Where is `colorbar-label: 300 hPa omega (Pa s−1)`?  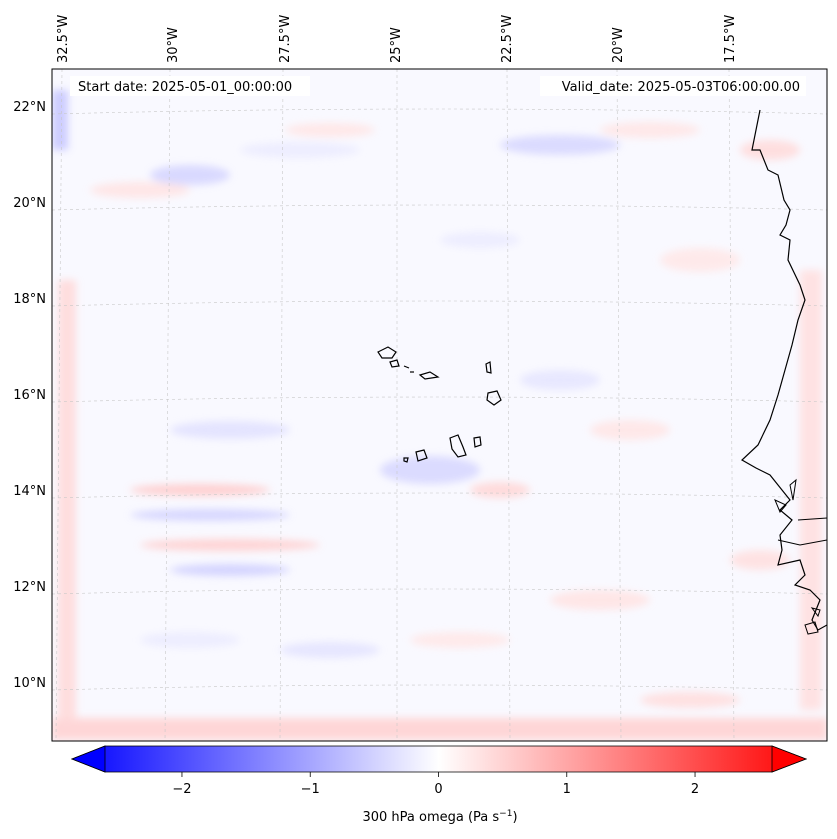
colorbar-label: 300 hPa omega (Pa s−1) is located at coordinates (439, 817).